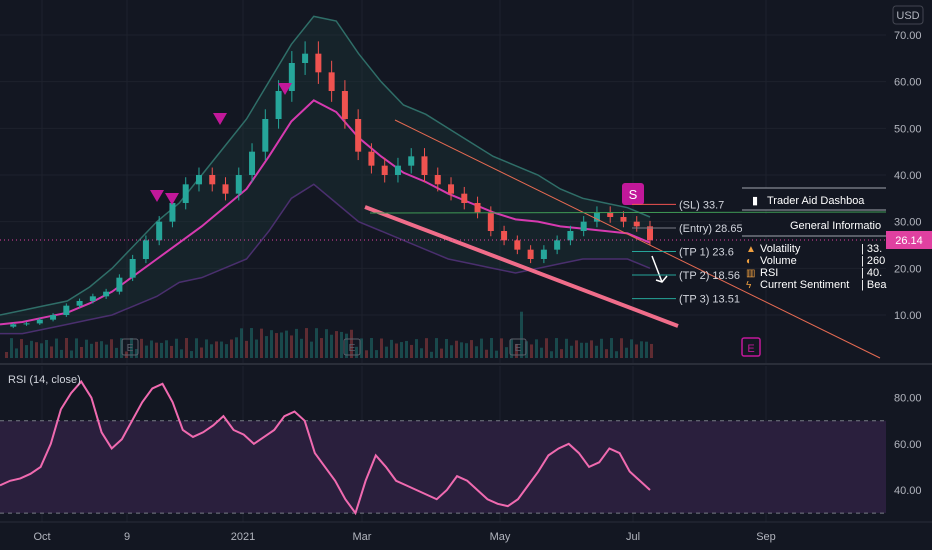 Image resolution: width=932 pixels, height=550 pixels. What do you see at coordinates (778, 261) in the screenshot?
I see `dashboard-row-label: Volume` at bounding box center [778, 261].